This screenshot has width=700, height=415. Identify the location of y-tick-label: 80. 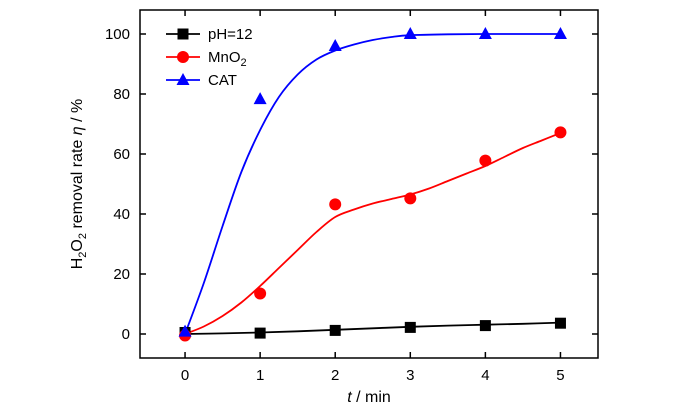
(121, 94).